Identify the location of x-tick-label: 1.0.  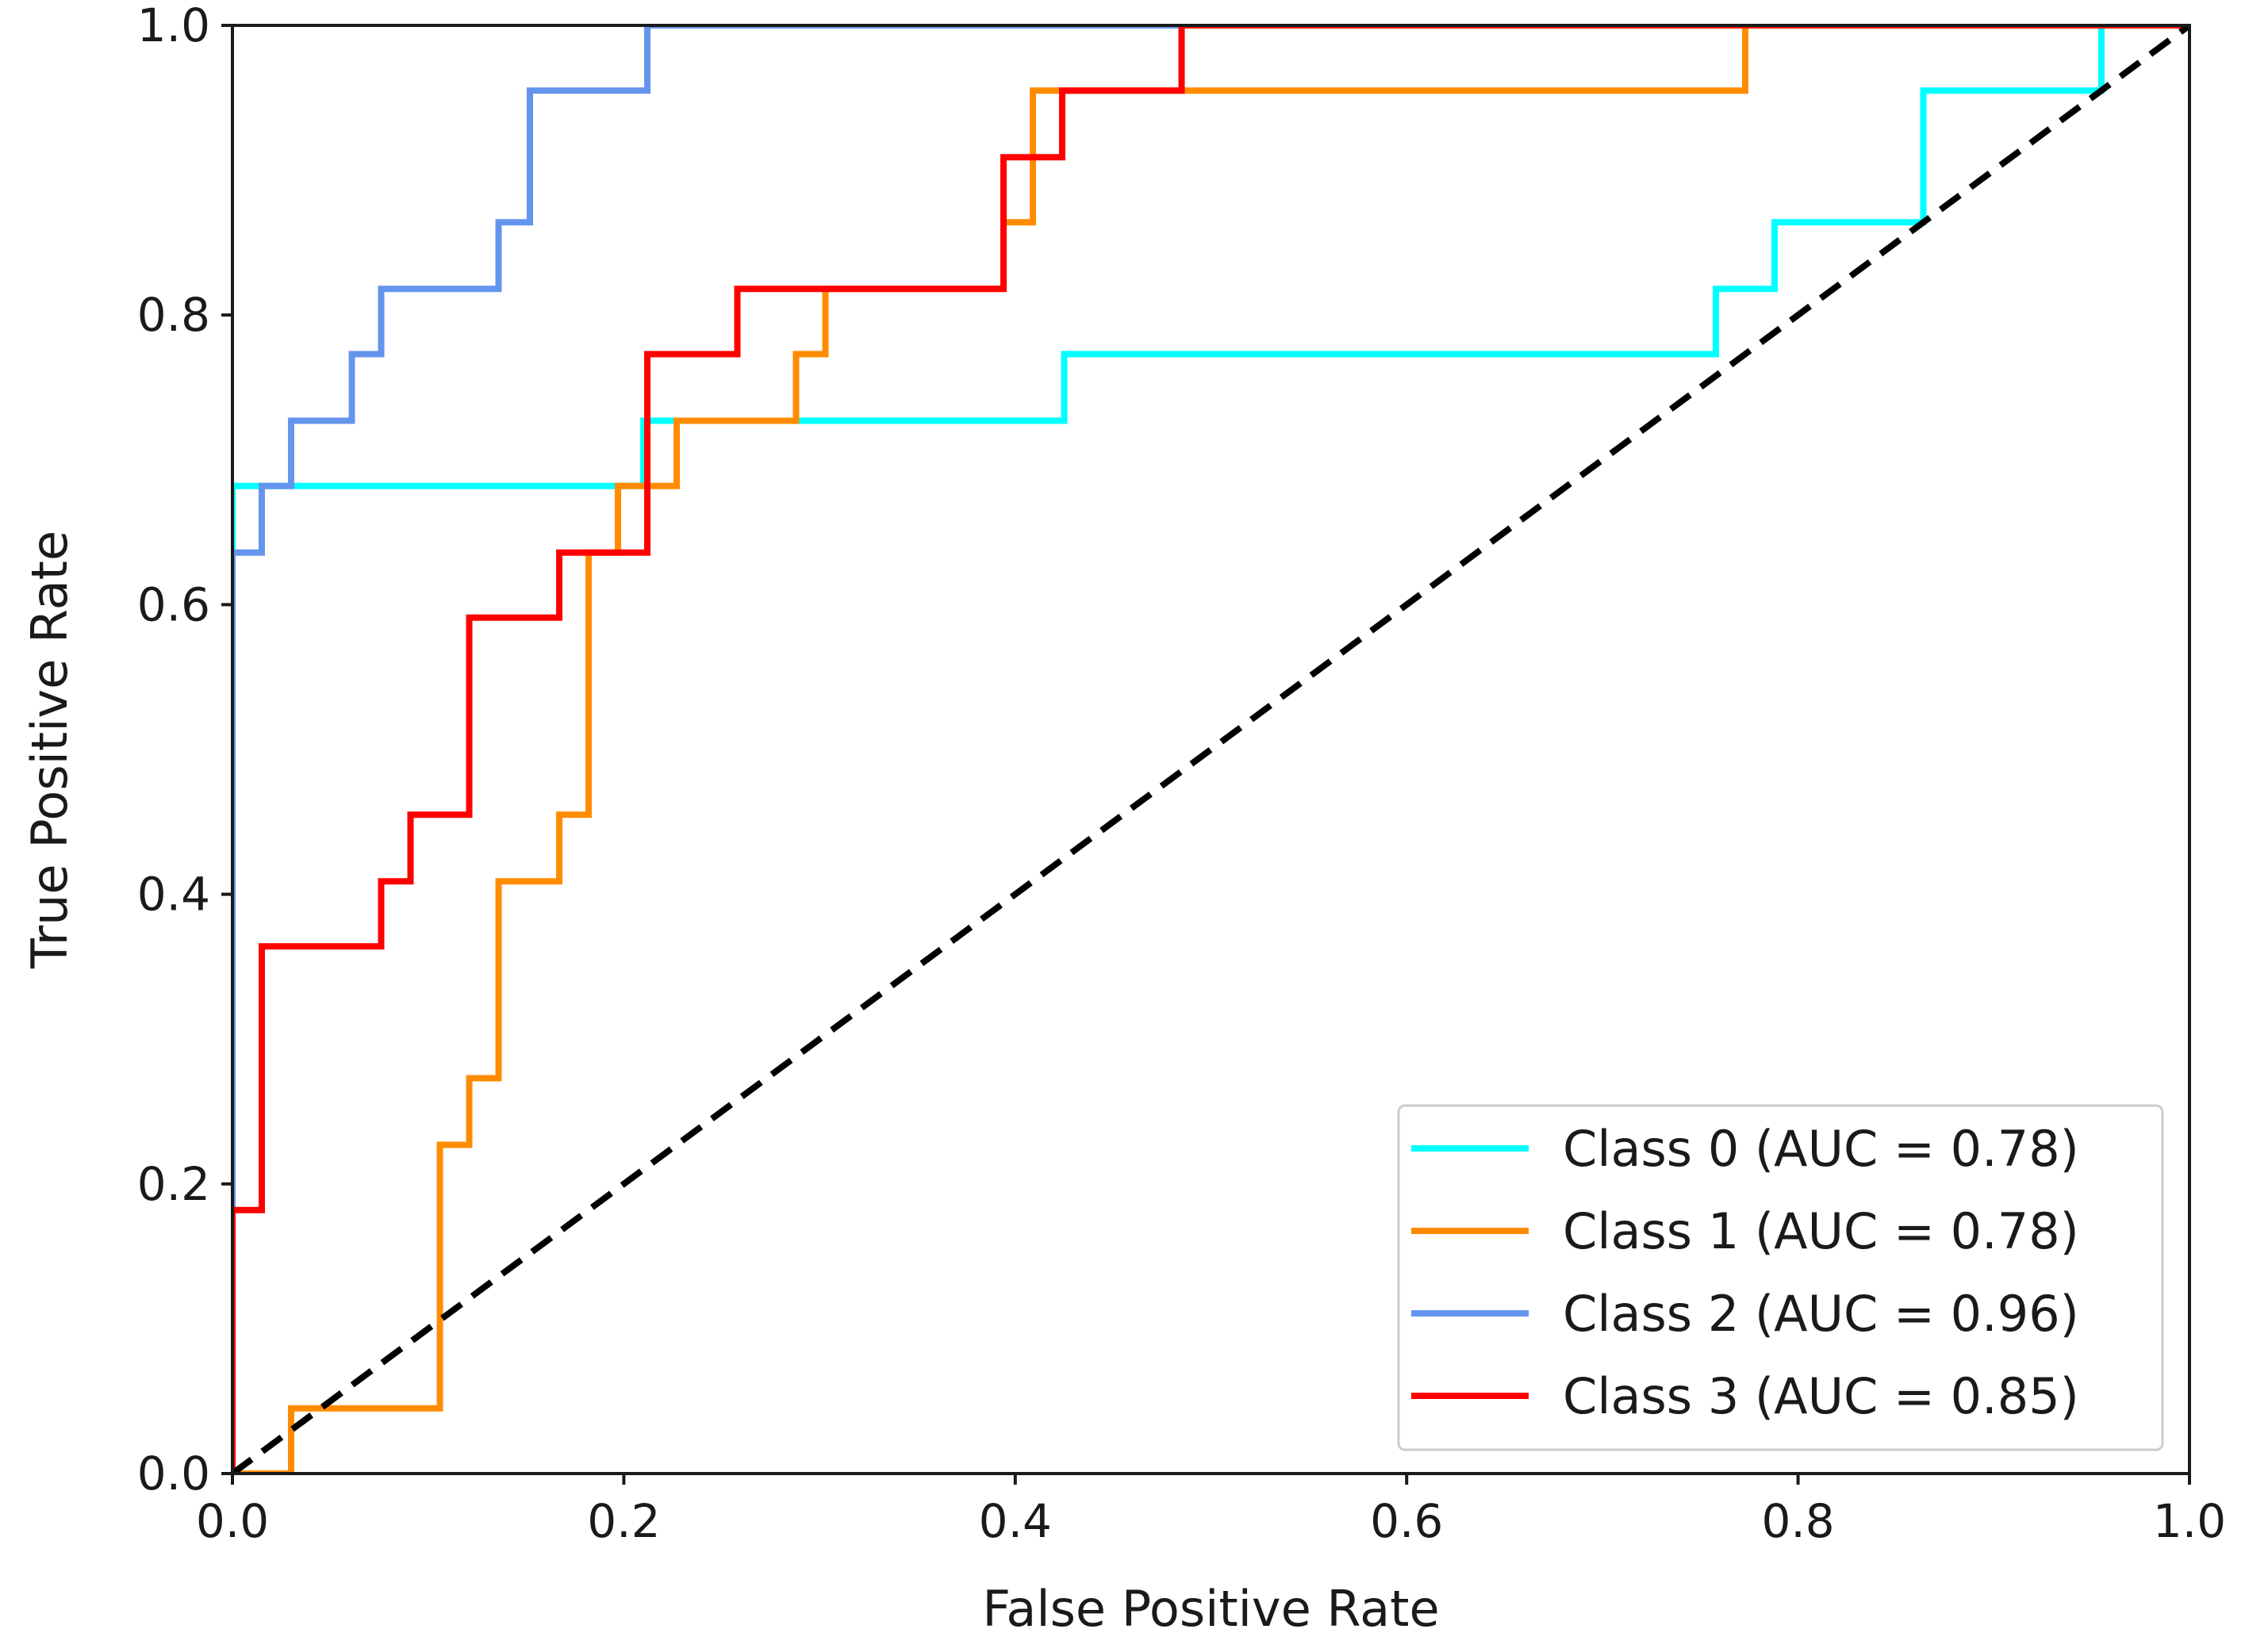
(2189, 1521).